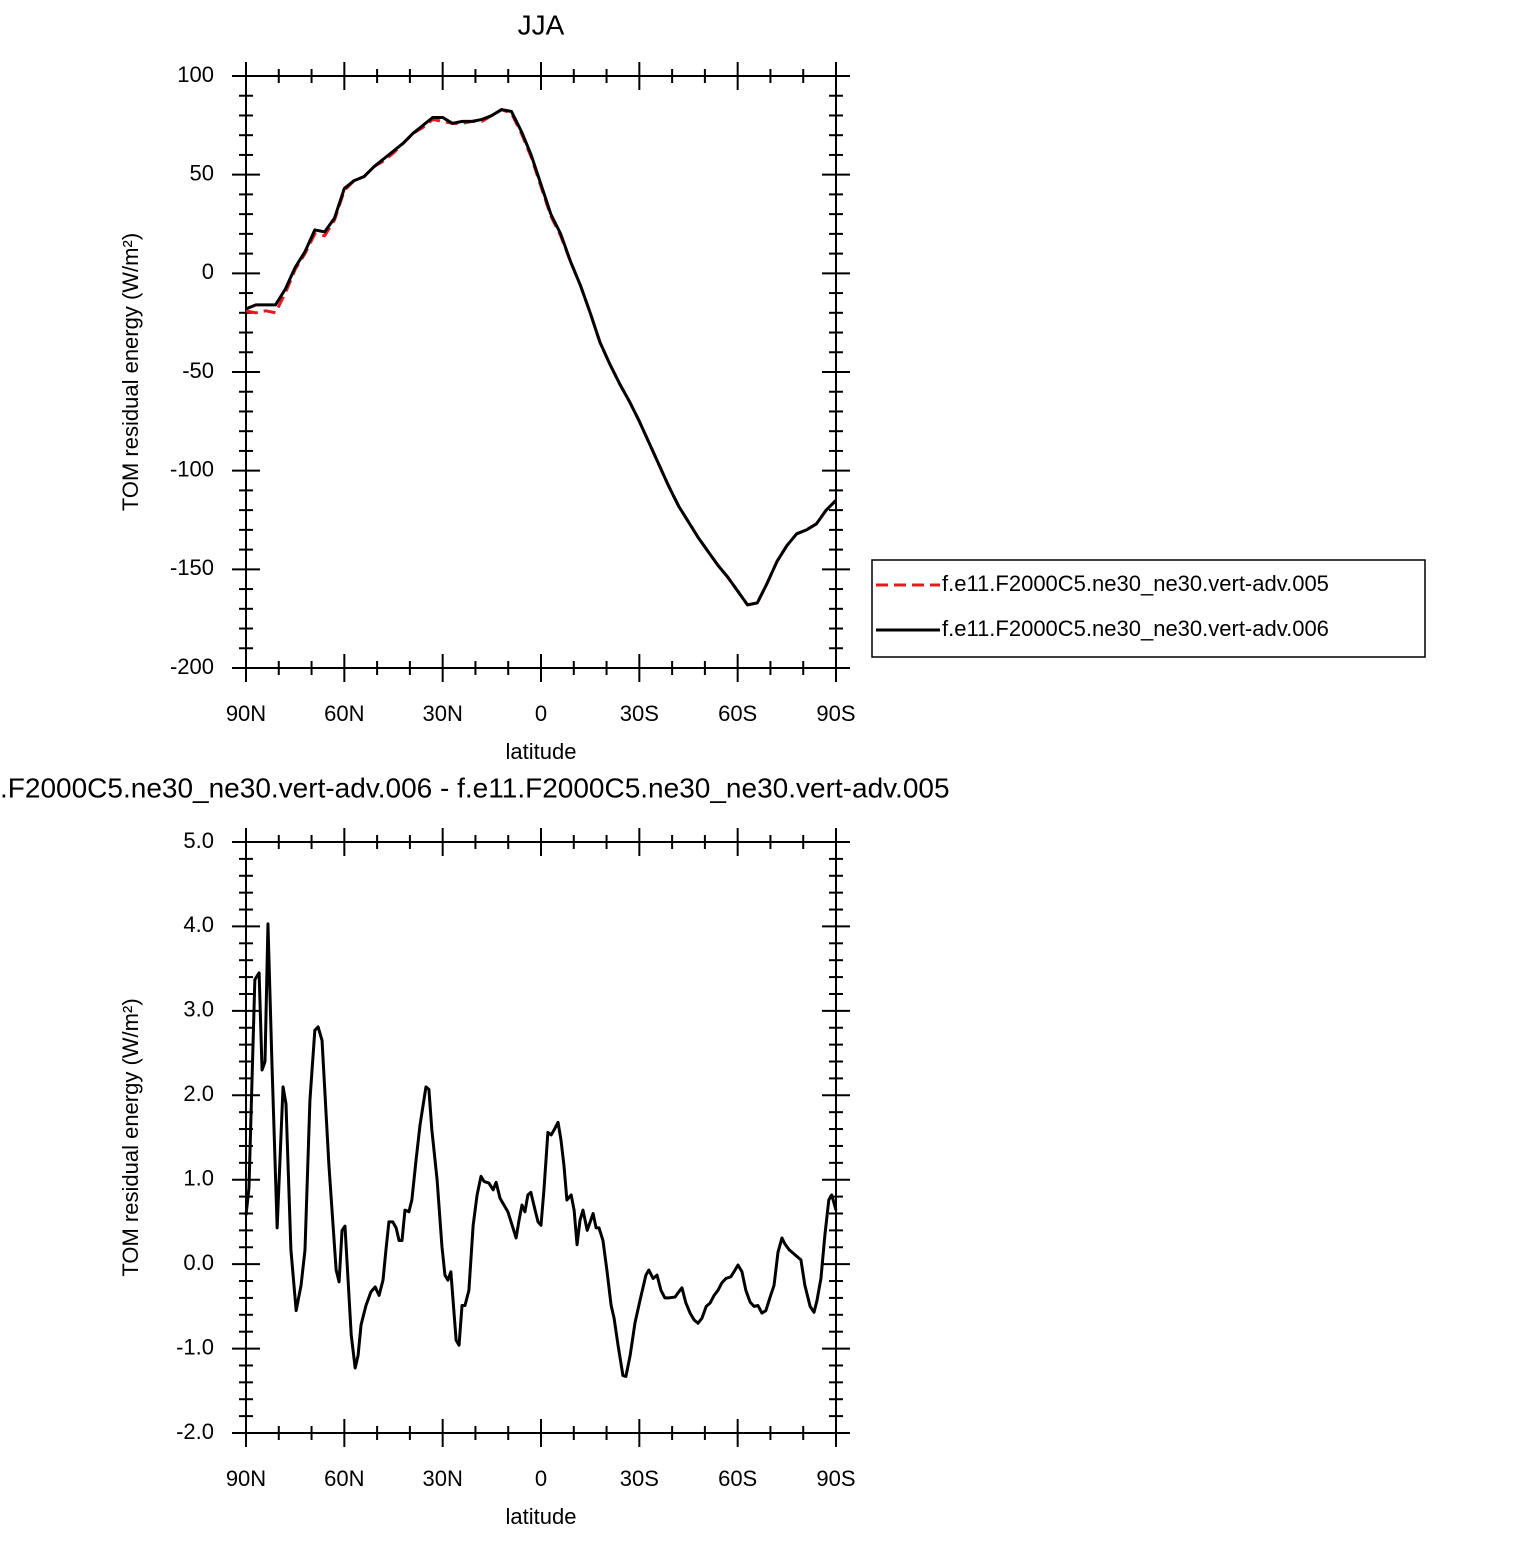 The width and height of the screenshot is (1533, 1541). I want to click on y-tick-label: -200, so click(192, 666).